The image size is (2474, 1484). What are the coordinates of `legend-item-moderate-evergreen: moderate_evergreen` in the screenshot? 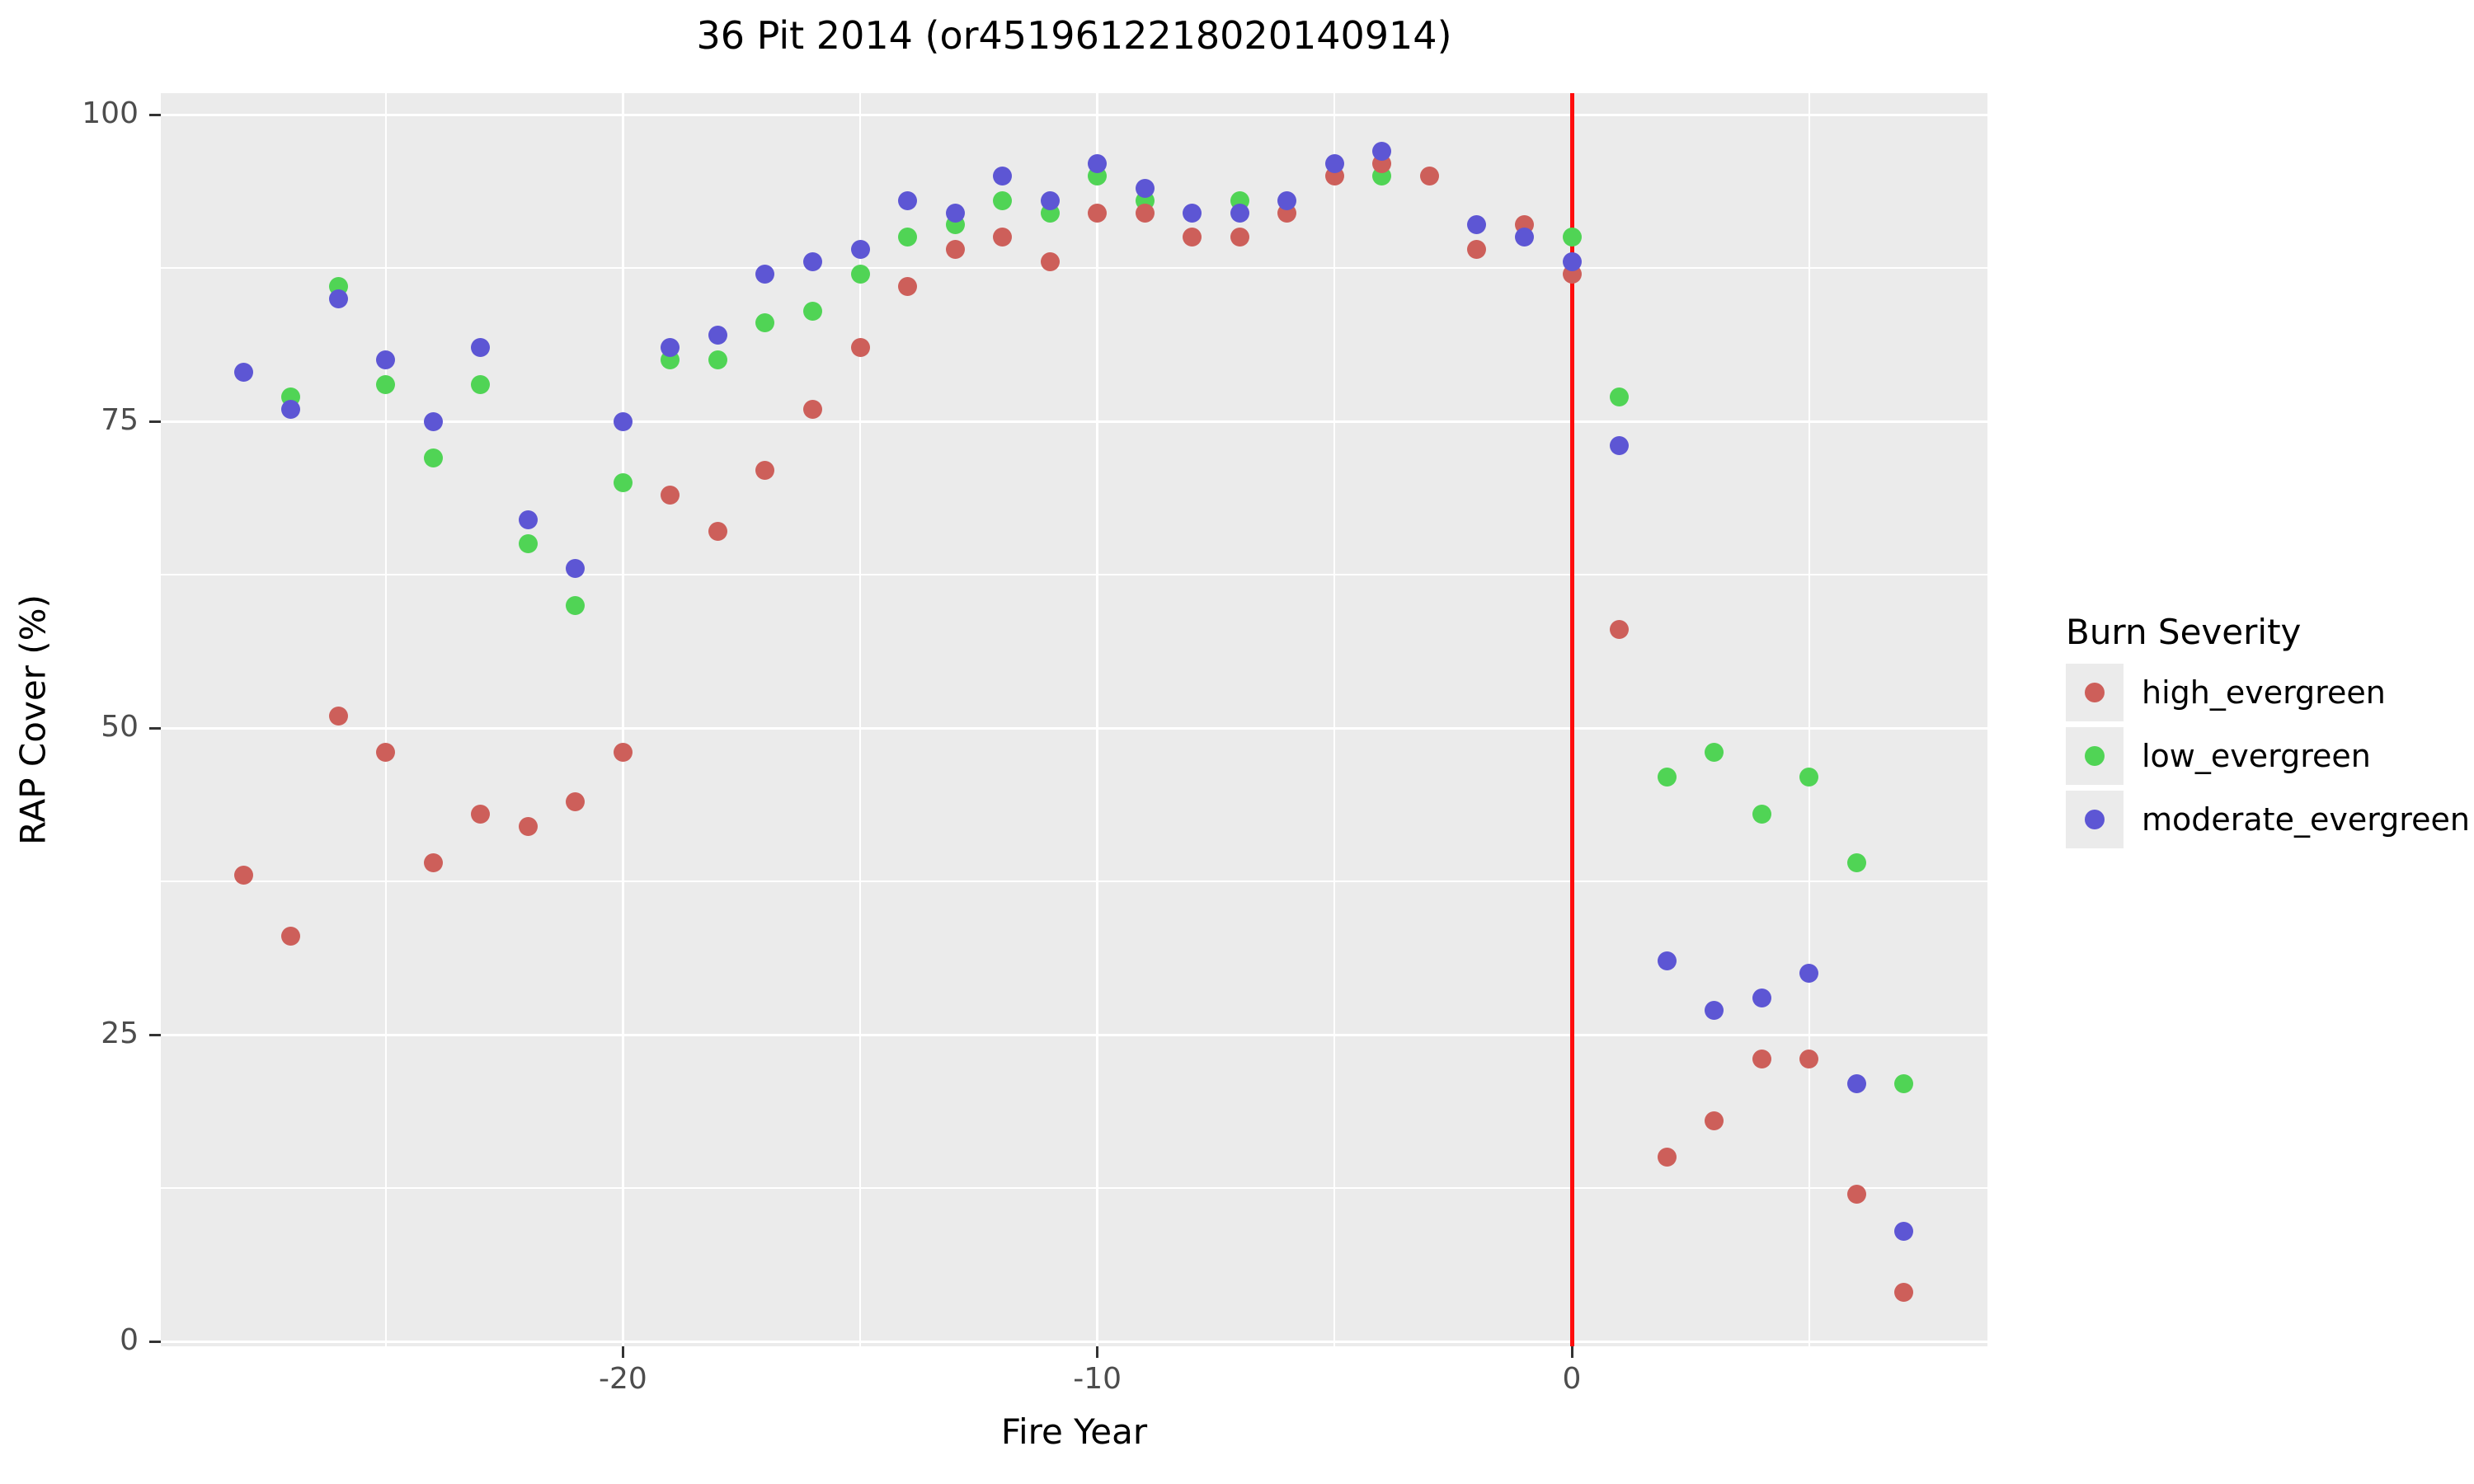 It's located at (2268, 819).